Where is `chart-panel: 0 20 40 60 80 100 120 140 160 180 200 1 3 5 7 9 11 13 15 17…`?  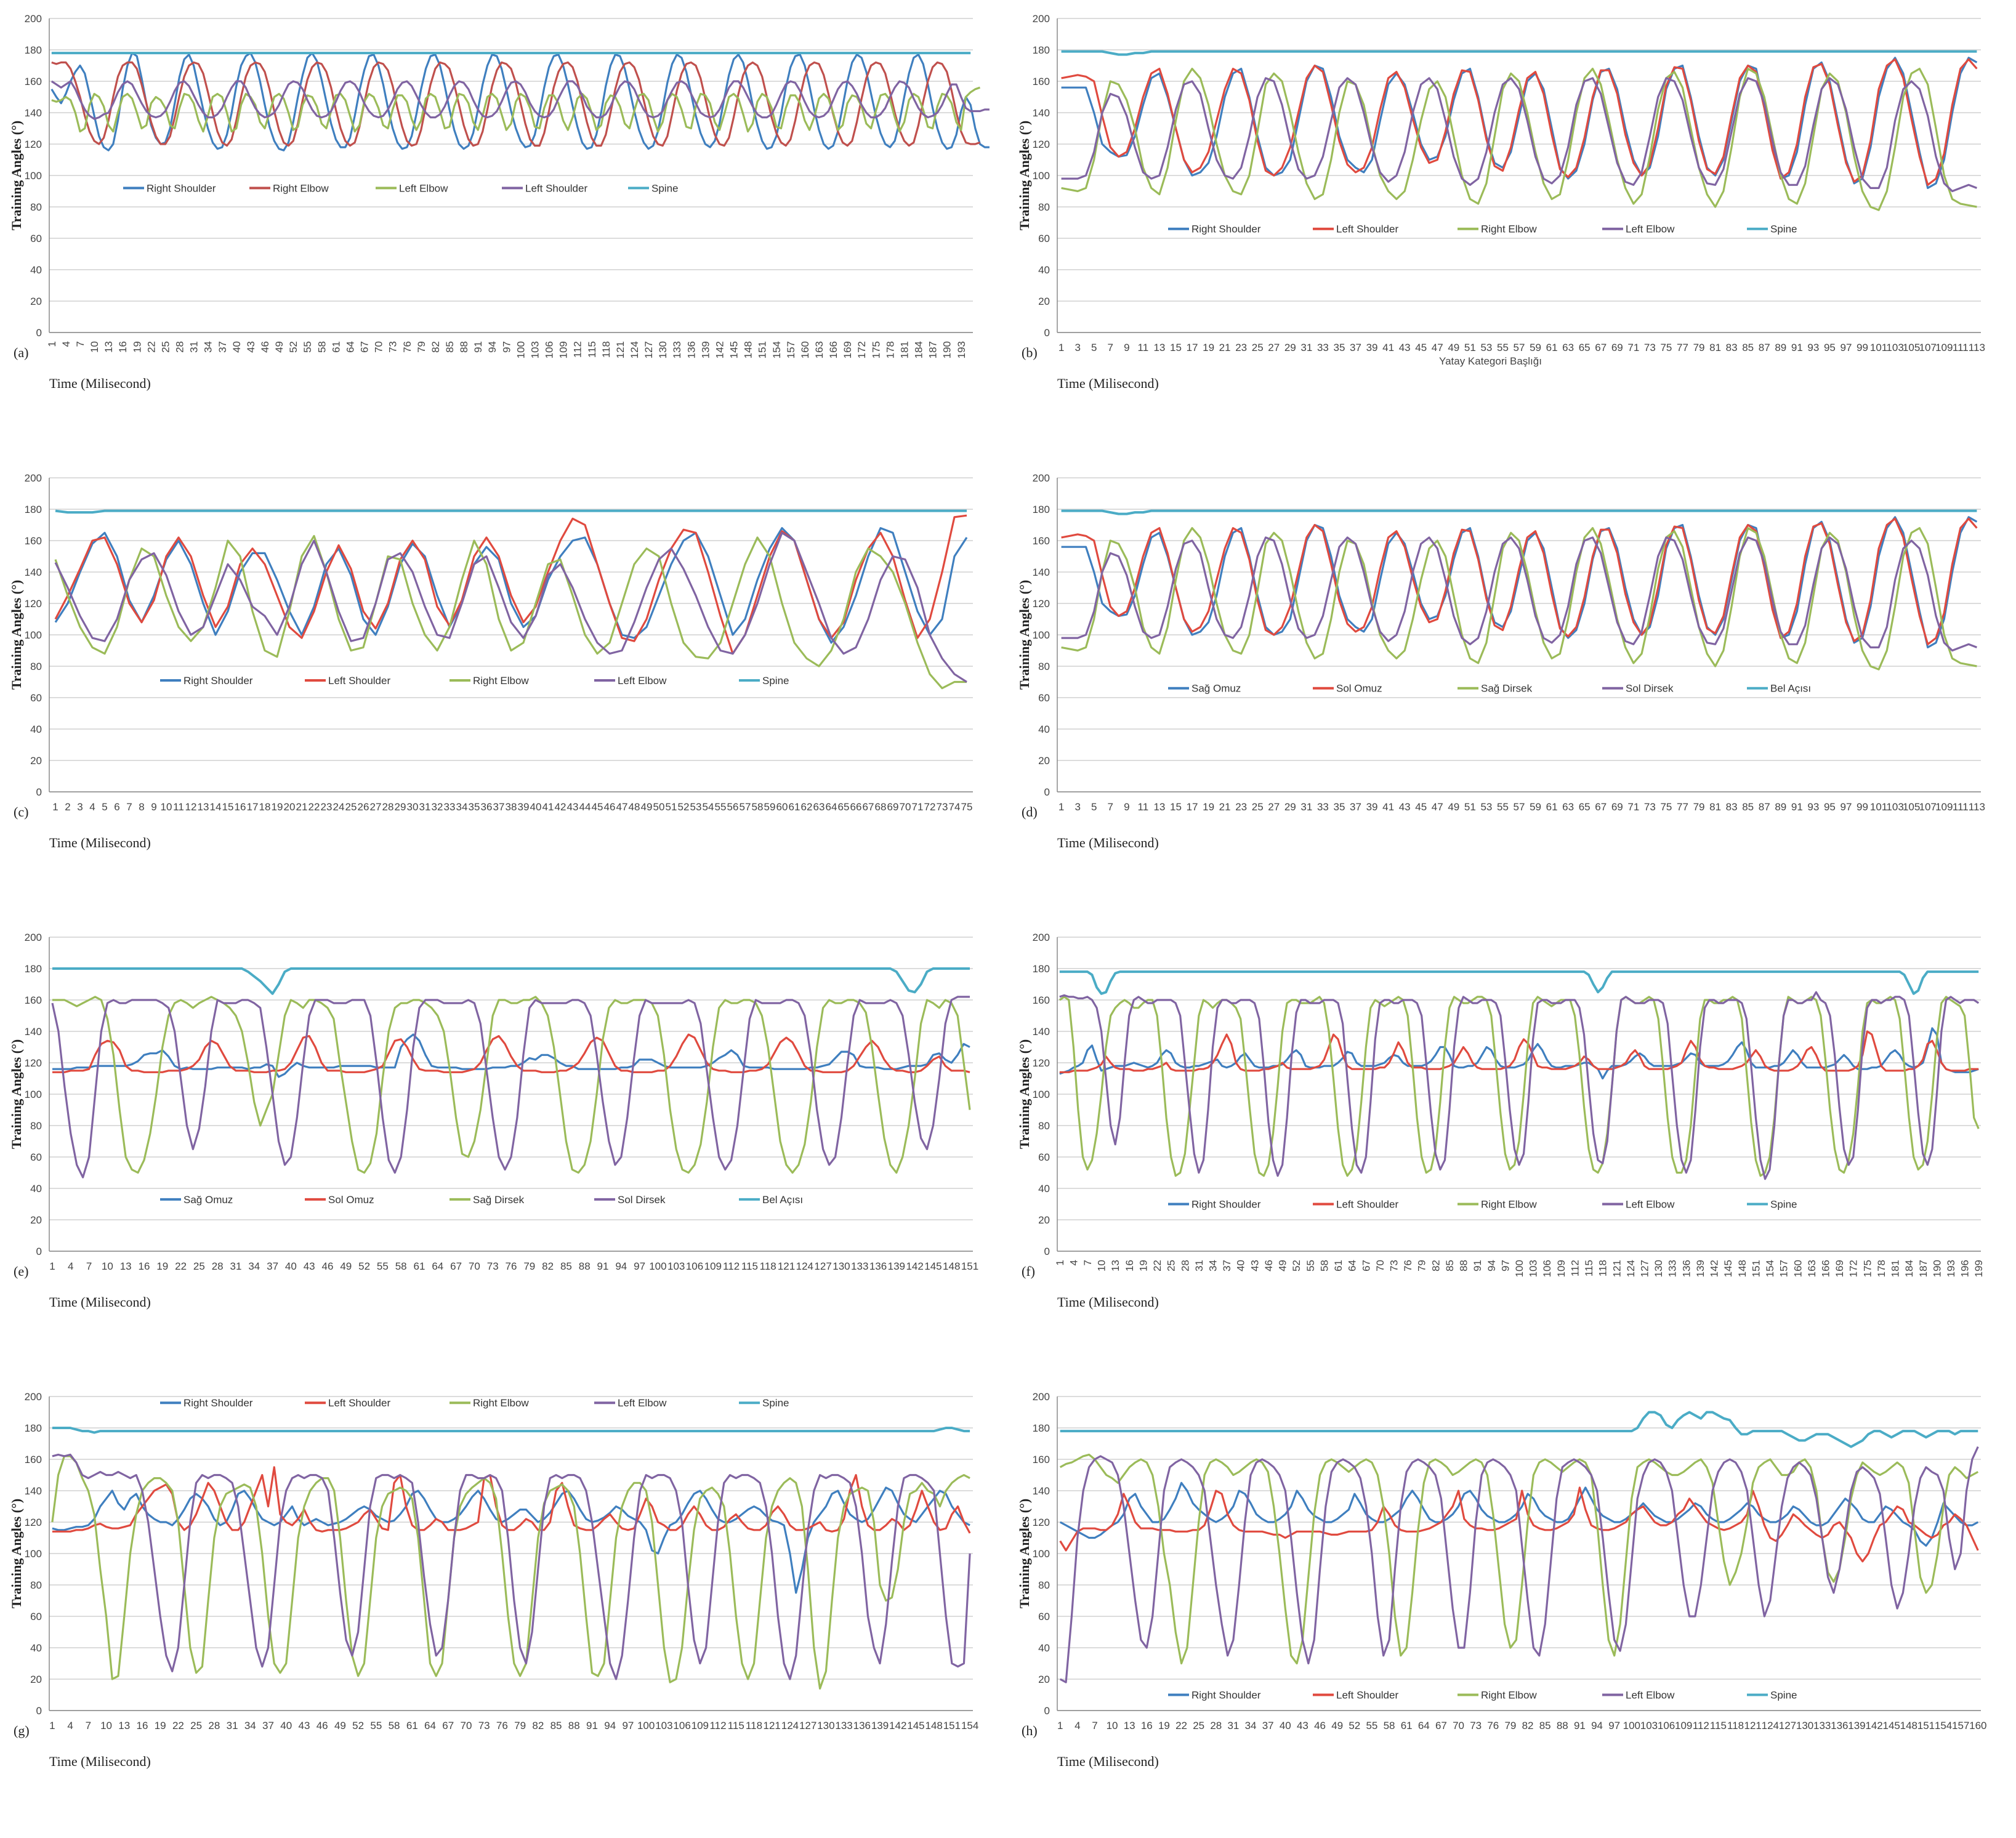 chart-panel: 0 20 40 60 80 100 120 140 160 180 200 1 3 5 7 9 11 13 15 17… is located at coordinates (1512, 689).